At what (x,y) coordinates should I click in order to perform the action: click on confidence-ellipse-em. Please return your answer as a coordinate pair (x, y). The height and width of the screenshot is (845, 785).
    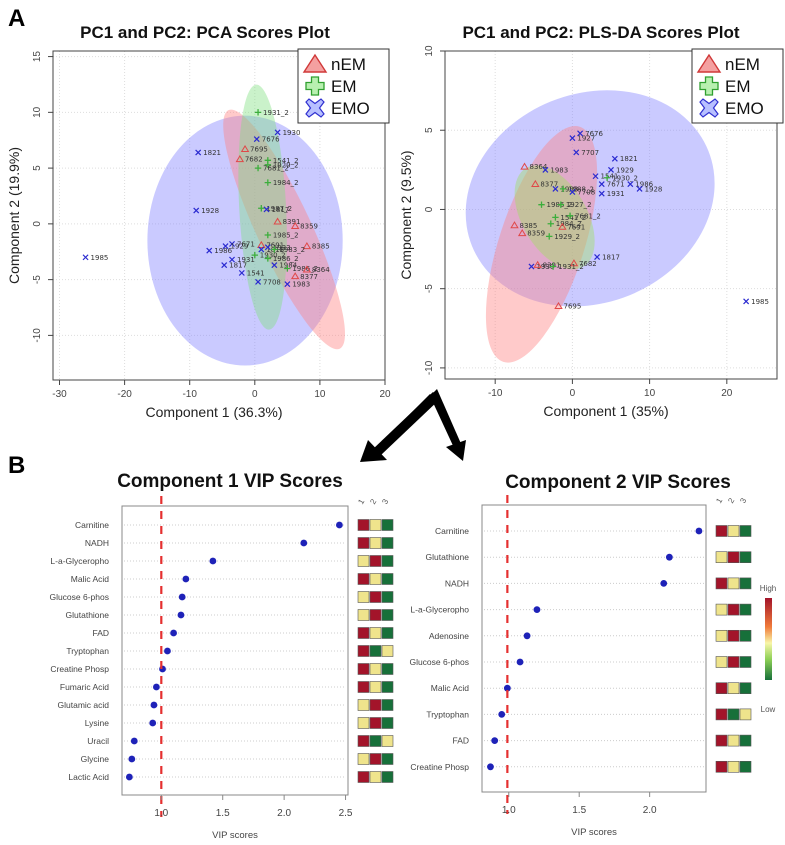
    Looking at the image, I should click on (262, 207).